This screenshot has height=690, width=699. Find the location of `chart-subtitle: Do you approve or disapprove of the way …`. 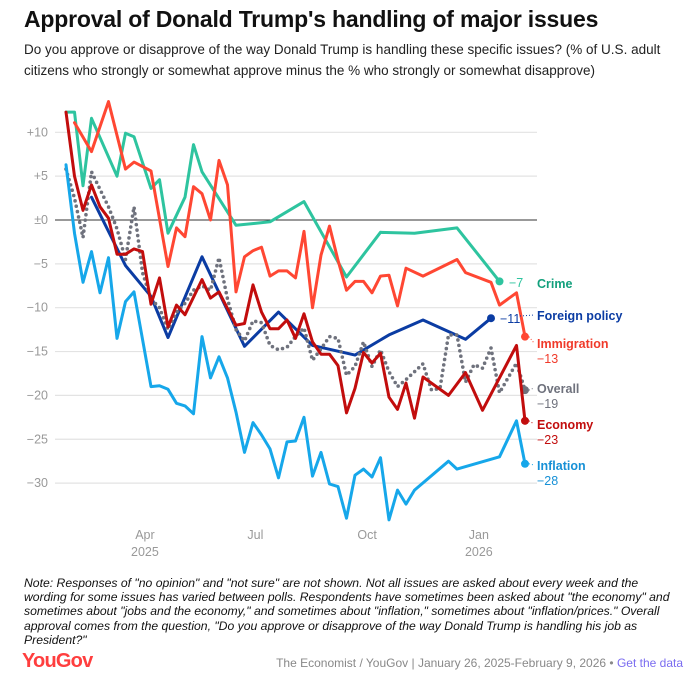

chart-subtitle: Do you approve or disapprove of the way … is located at coordinates (342, 60).